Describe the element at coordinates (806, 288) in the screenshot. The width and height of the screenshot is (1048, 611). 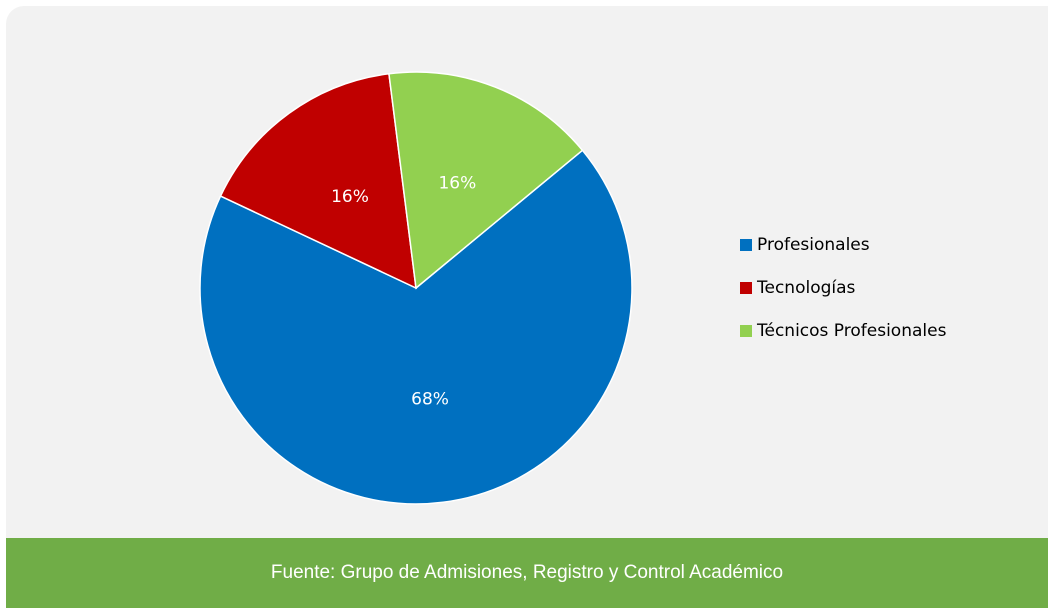
I see `legend-label: Tecnologías` at that location.